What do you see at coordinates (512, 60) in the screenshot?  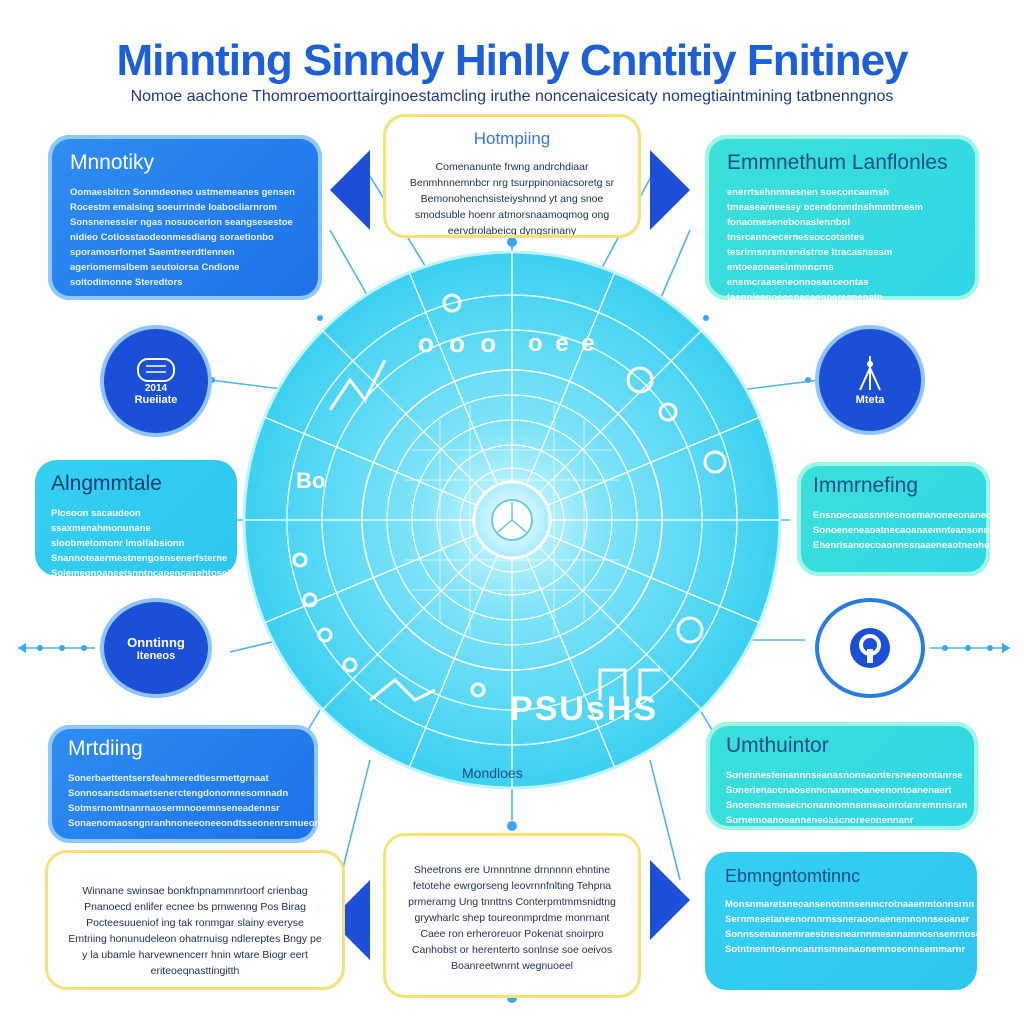 I see `page-title: Minnting Sinndy Hinlly Cnntitiy Fnitiney` at bounding box center [512, 60].